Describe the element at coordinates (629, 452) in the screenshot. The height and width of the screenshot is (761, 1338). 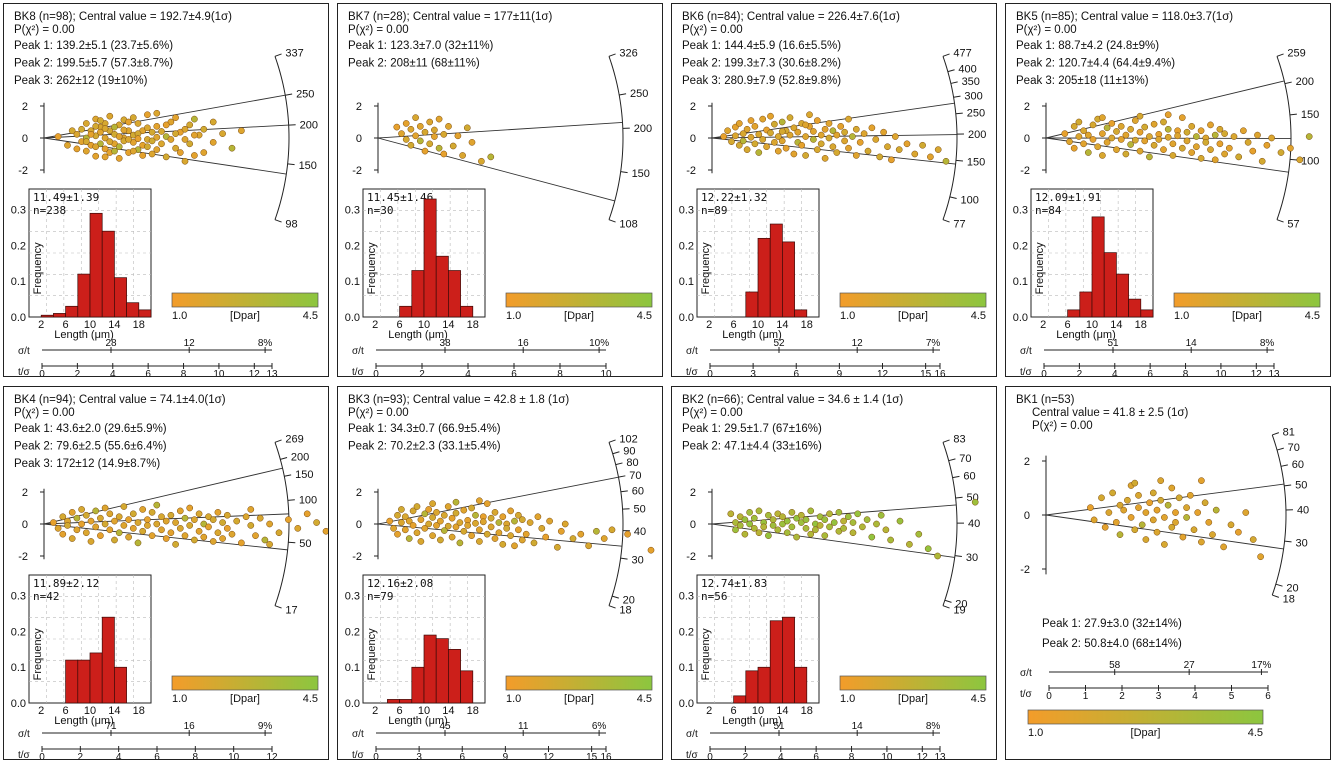
I see `arc-tick-label: 90` at that location.